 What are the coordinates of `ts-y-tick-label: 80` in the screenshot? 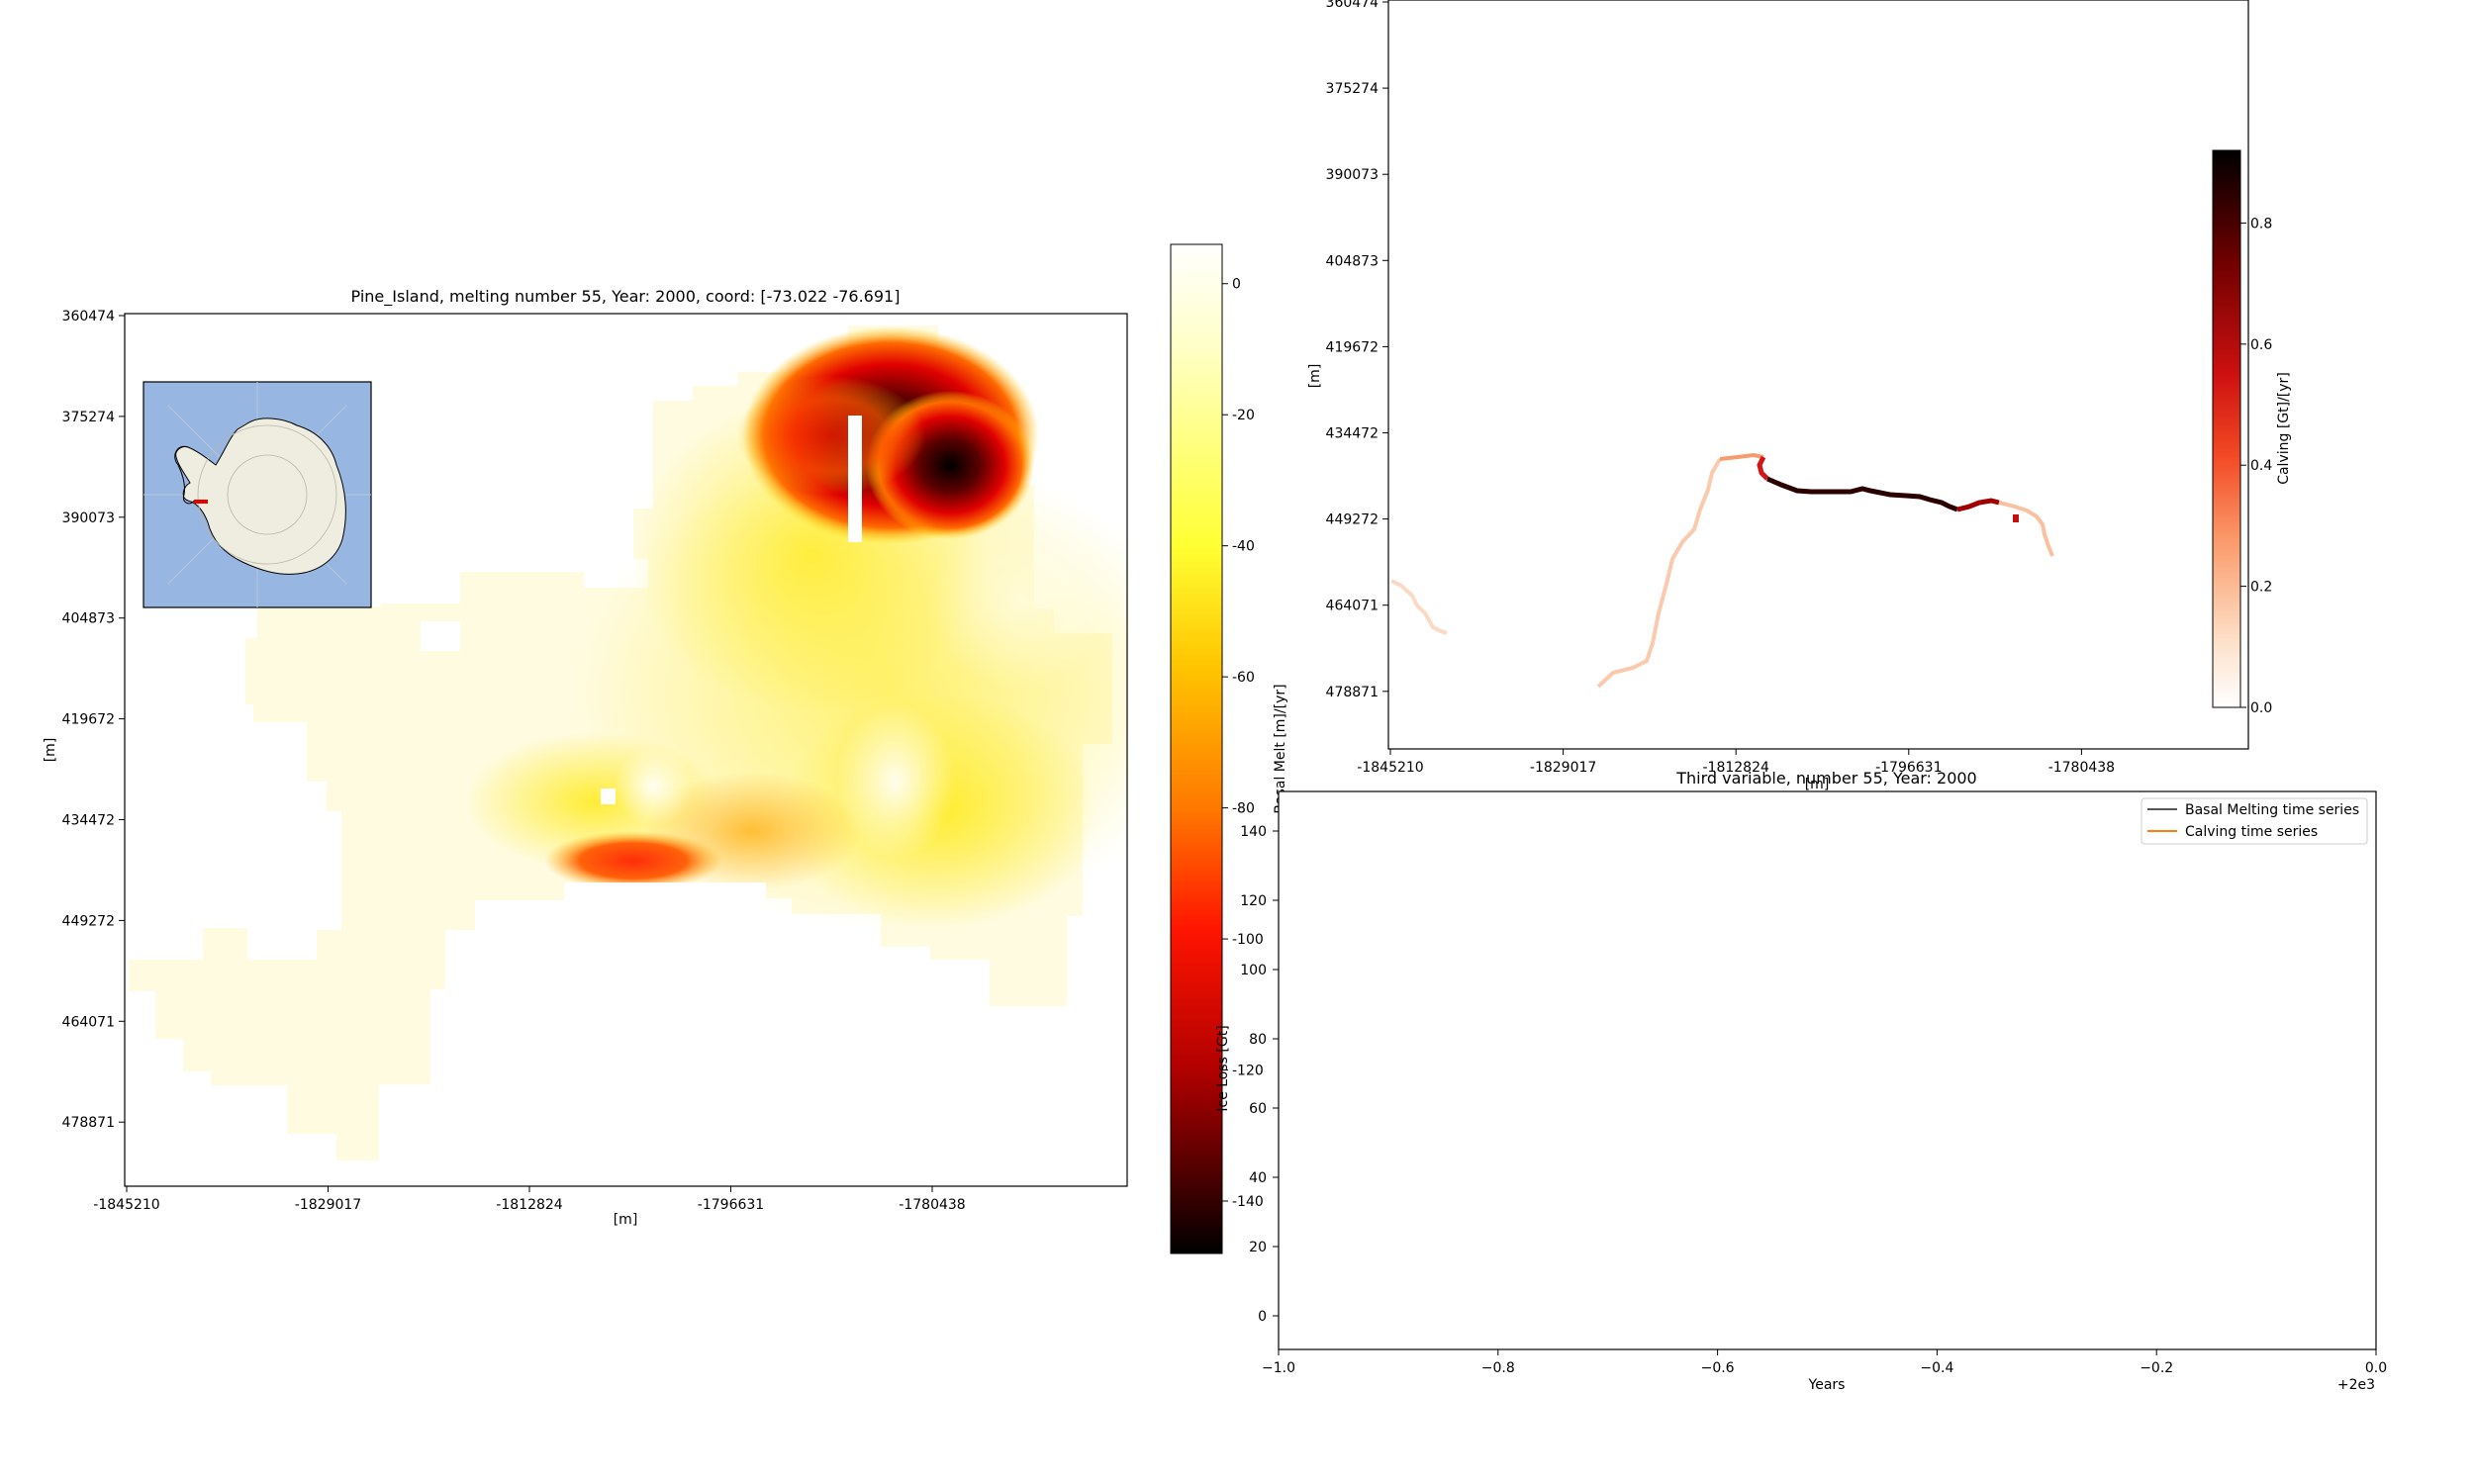 It's located at (1258, 1040).